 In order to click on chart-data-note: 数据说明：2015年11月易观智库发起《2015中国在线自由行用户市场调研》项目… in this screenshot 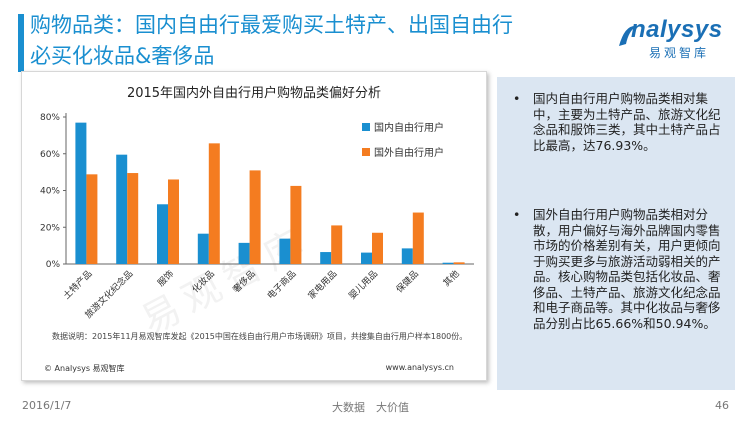, I will do `click(260, 336)`.